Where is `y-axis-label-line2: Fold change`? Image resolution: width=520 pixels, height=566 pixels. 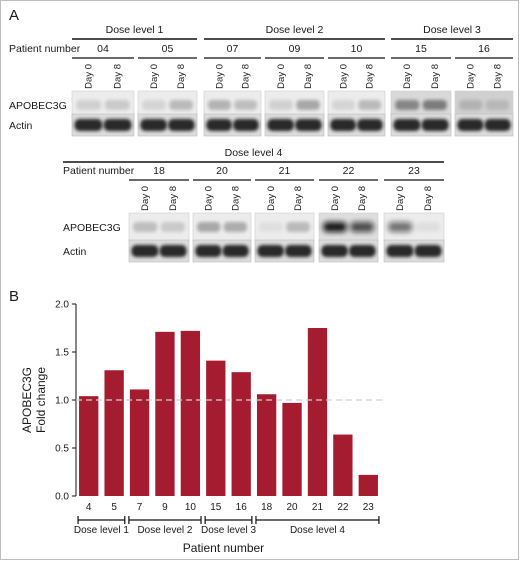
y-axis-label-line2: Fold change is located at coordinates (41, 400).